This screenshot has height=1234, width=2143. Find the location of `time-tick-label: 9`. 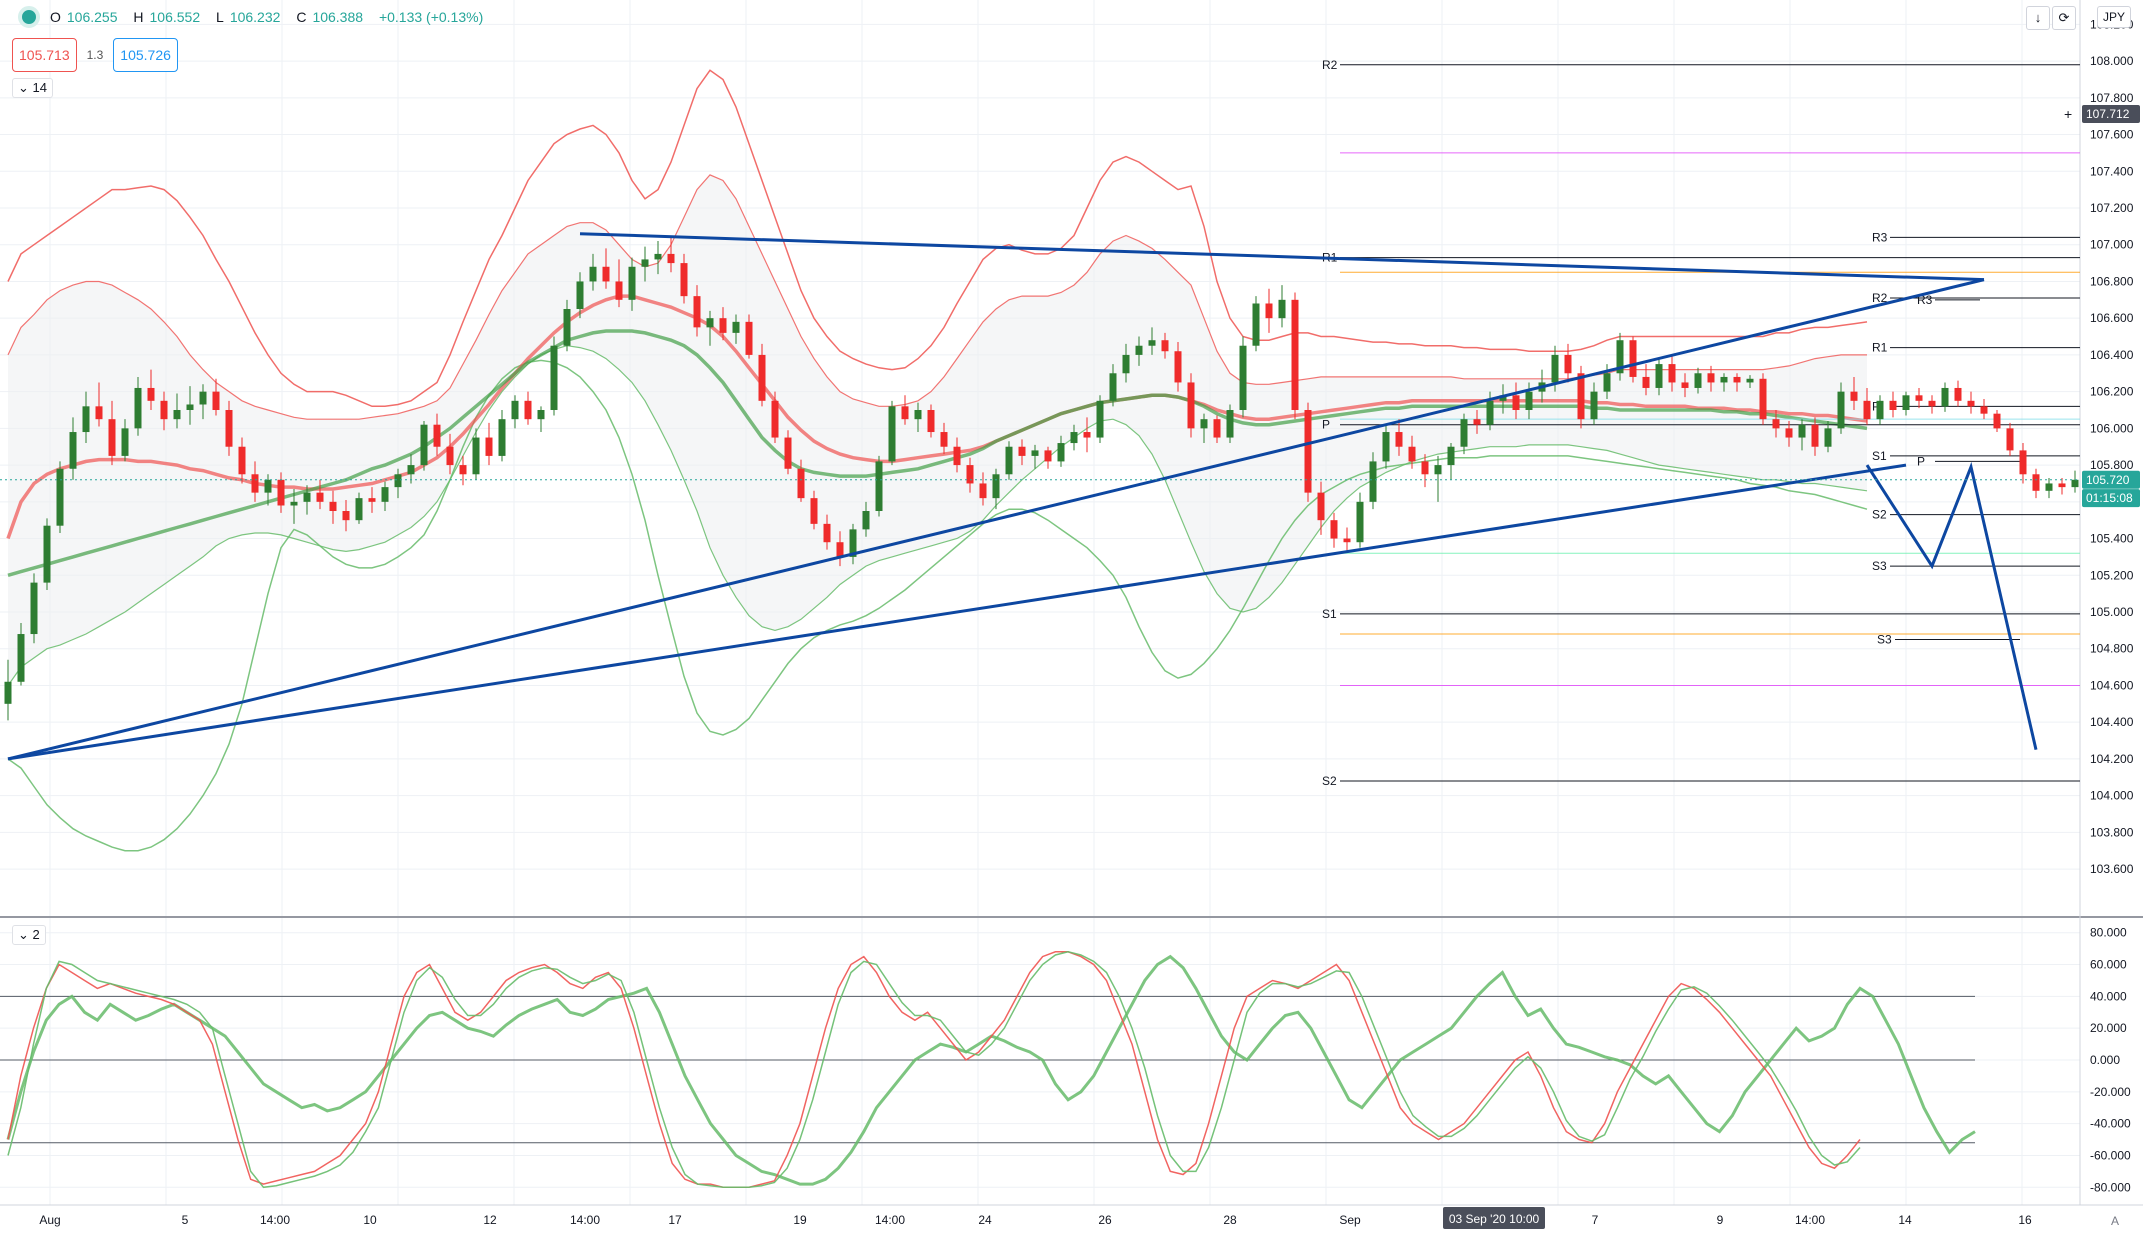

time-tick-label: 9 is located at coordinates (1720, 1220).